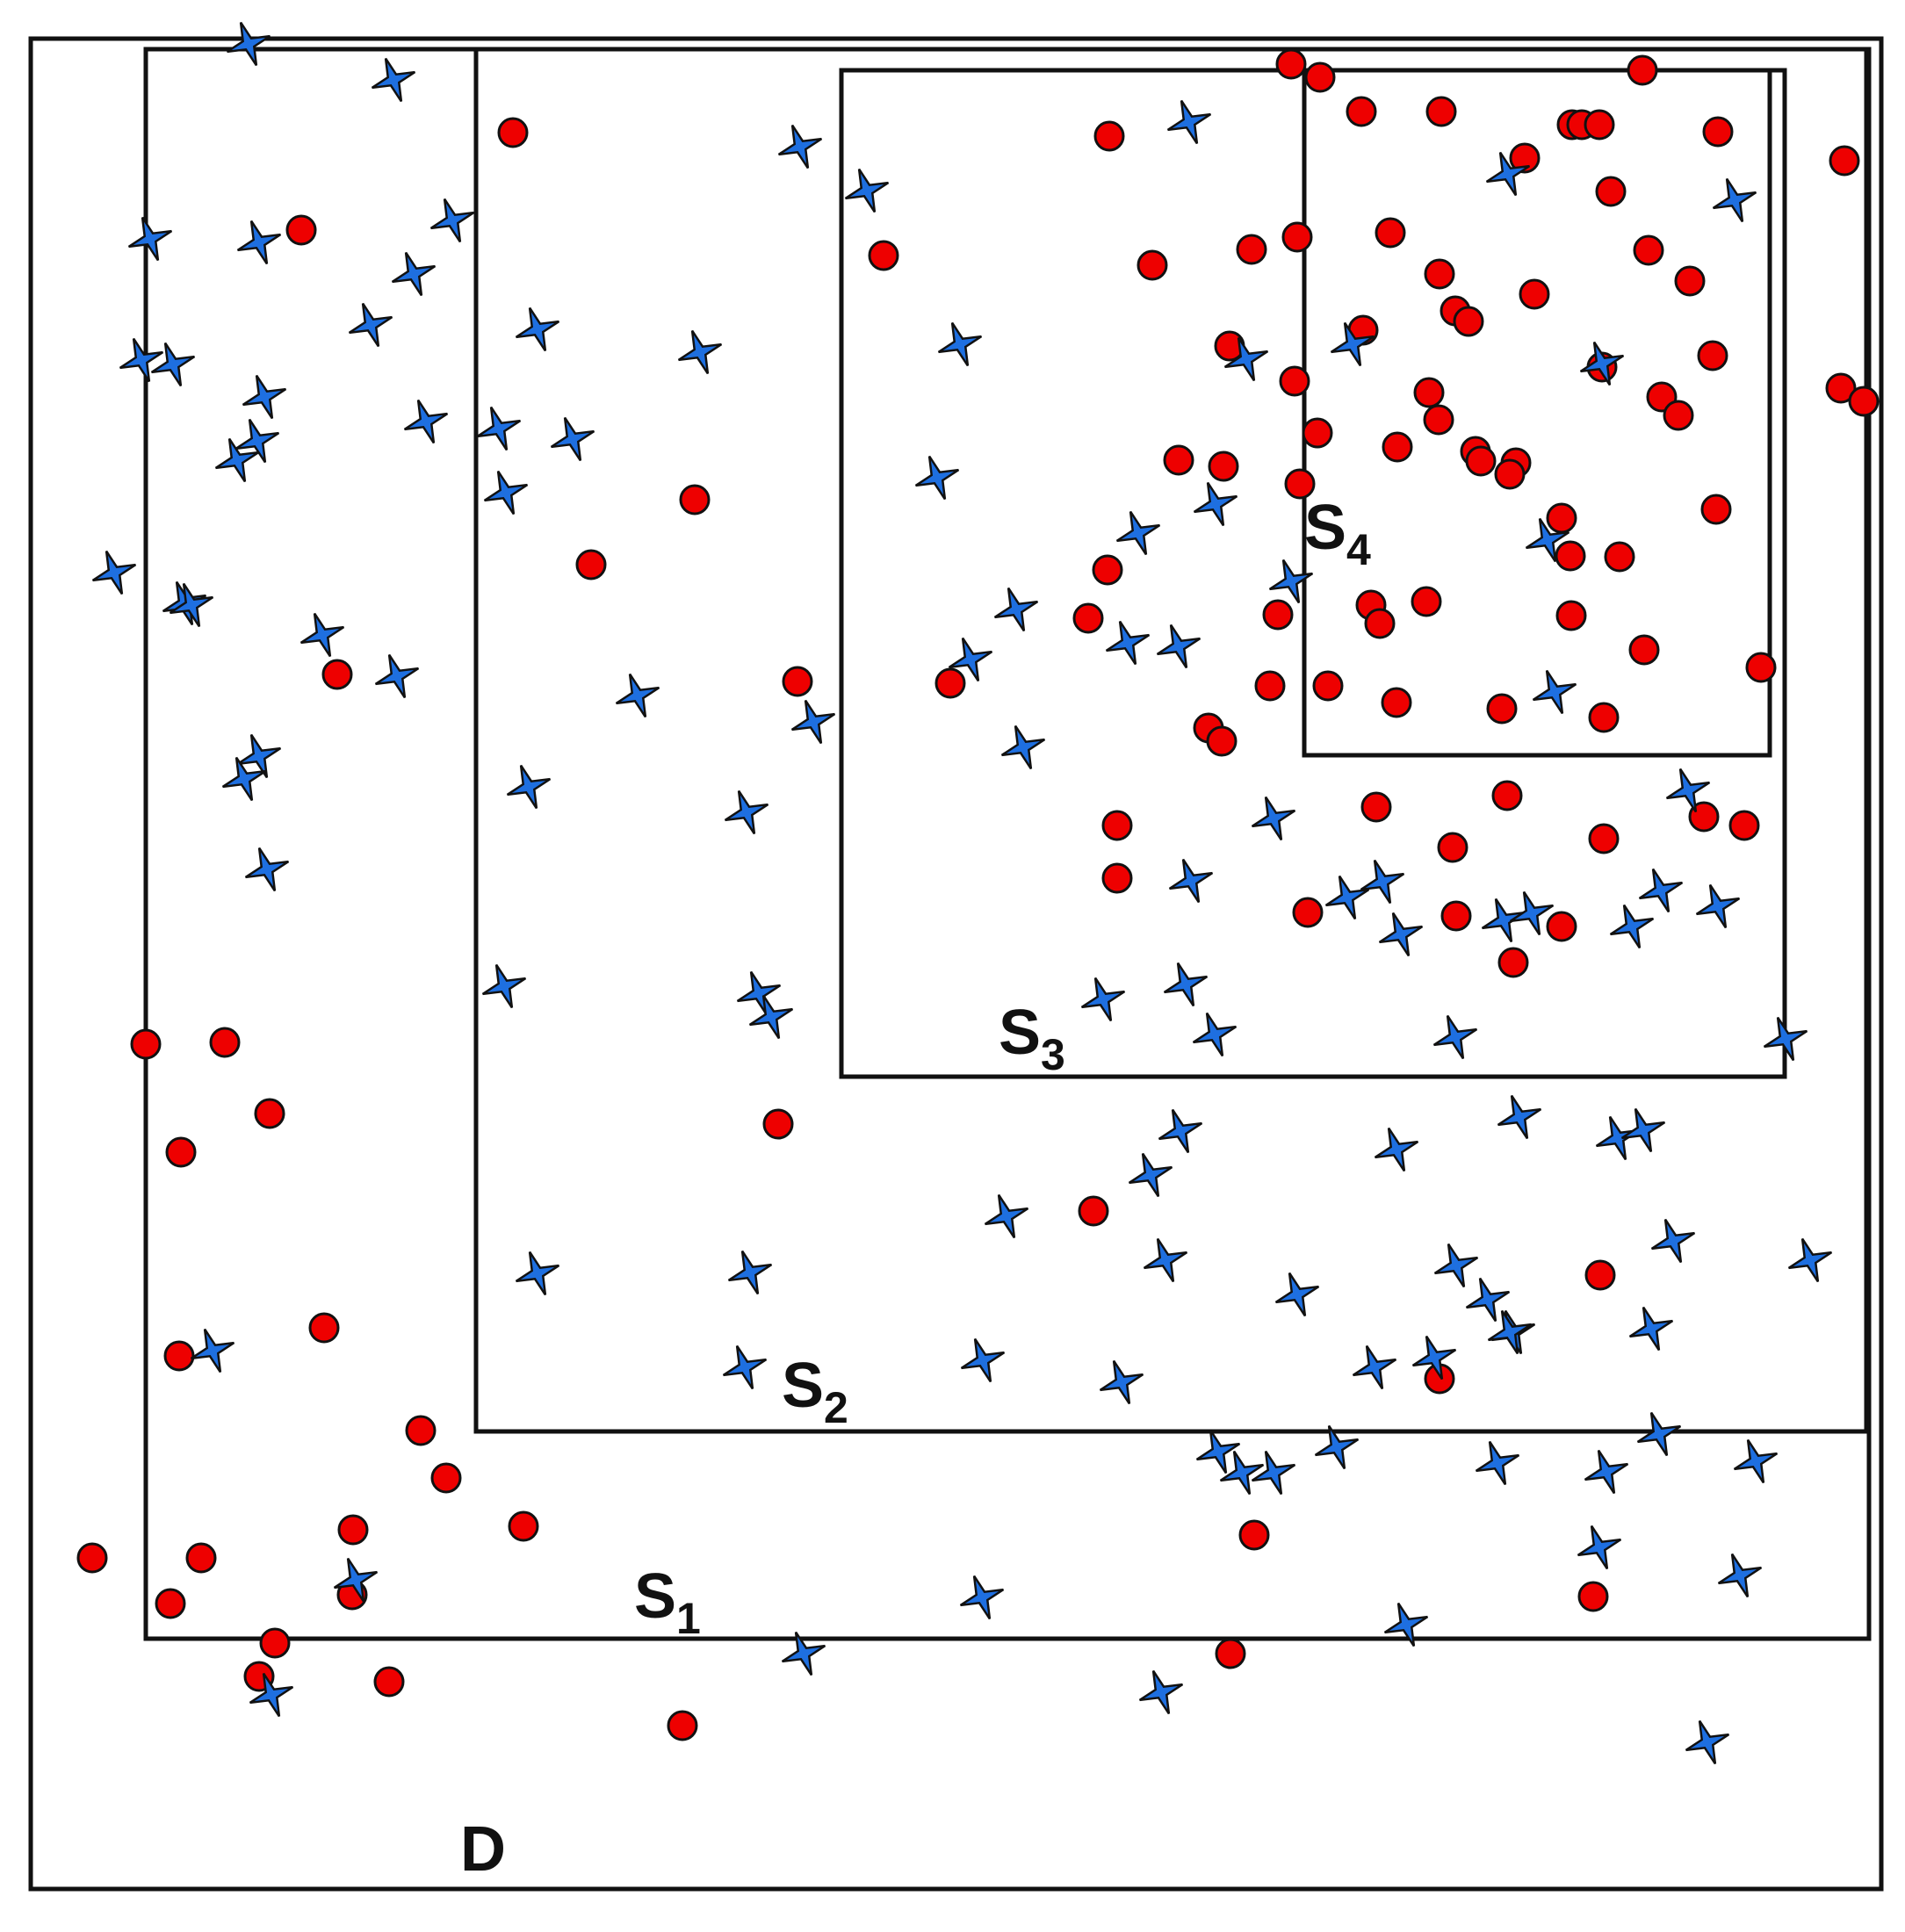  What do you see at coordinates (483, 1850) in the screenshot?
I see `label-d: D` at bounding box center [483, 1850].